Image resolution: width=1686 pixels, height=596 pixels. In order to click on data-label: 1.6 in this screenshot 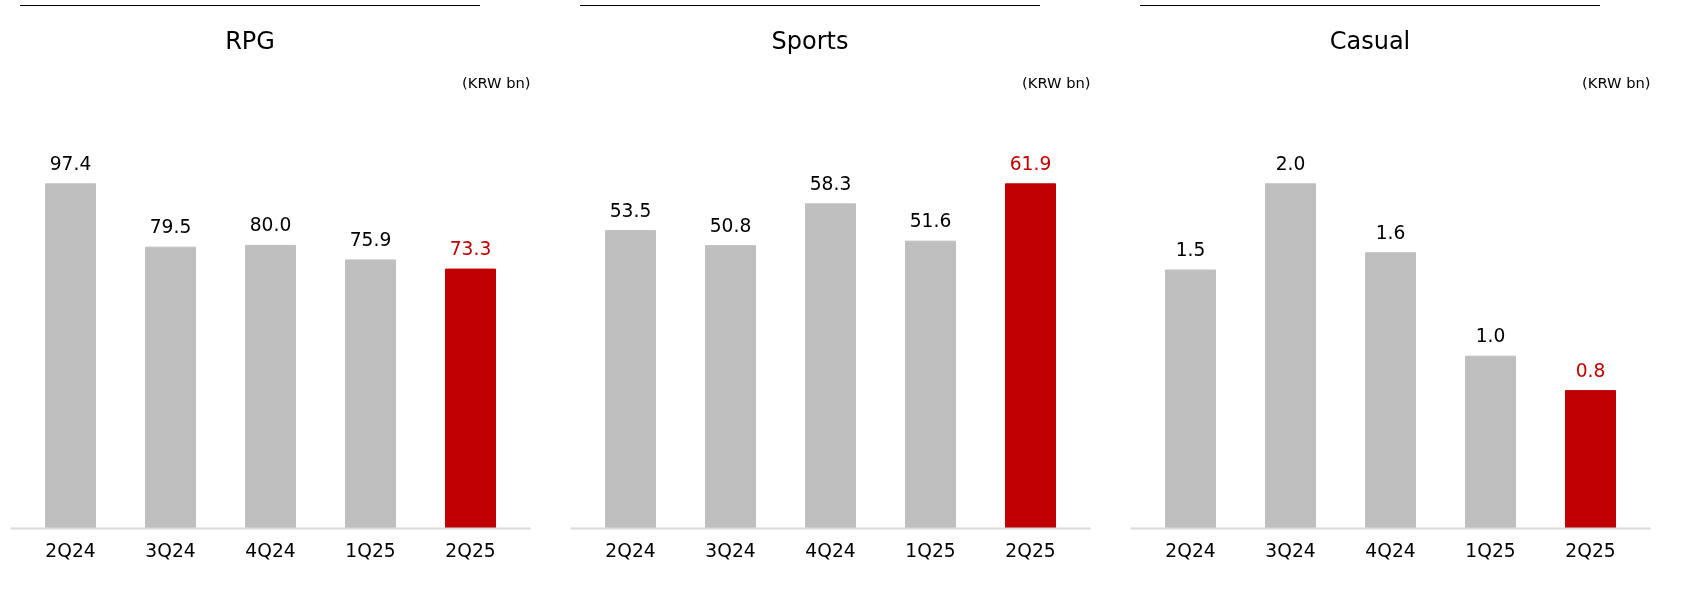, I will do `click(1390, 233)`.